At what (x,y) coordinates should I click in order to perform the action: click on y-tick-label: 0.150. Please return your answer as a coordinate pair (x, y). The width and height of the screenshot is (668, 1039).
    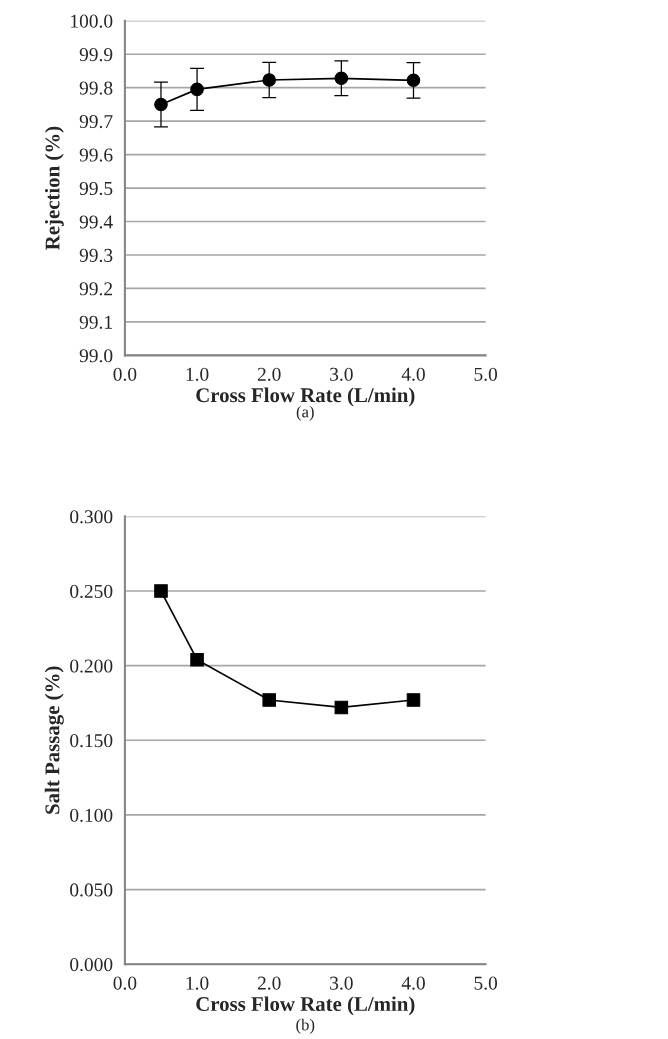
    Looking at the image, I should click on (91, 741).